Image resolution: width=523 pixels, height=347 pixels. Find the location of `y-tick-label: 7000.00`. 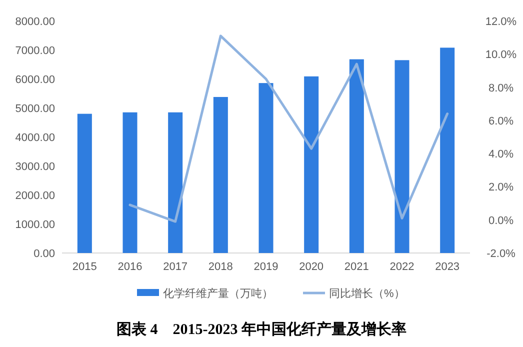

y-tick-label: 7000.00 is located at coordinates (35, 51).